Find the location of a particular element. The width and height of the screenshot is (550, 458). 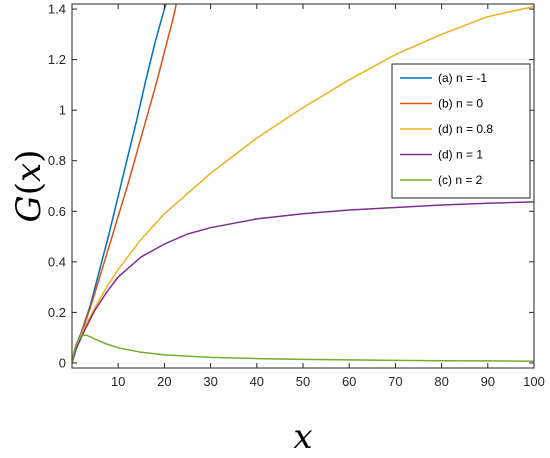

y-axis-label-open: ( is located at coordinates (29, 188).